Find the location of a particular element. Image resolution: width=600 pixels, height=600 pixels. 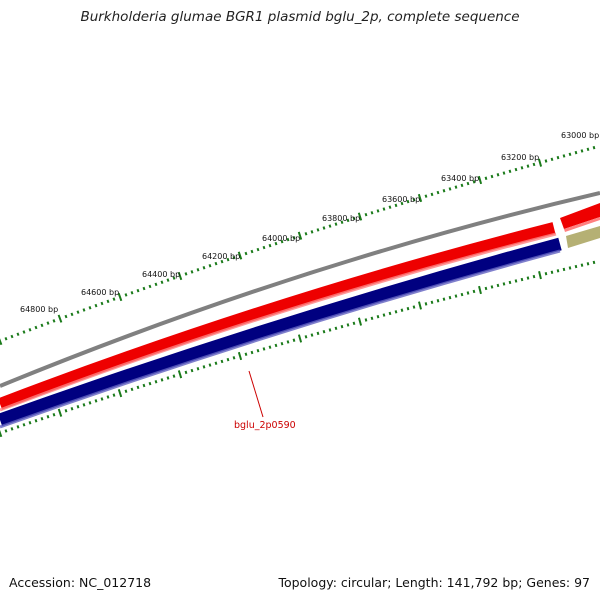

ruler-label-64600: 64600 bp is located at coordinates (100, 292).